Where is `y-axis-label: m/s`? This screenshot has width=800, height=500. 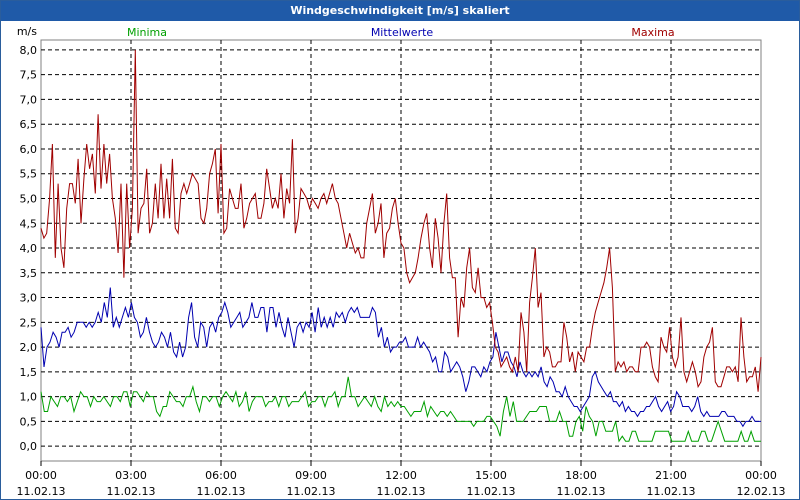 y-axis-label: m/s is located at coordinates (27, 31).